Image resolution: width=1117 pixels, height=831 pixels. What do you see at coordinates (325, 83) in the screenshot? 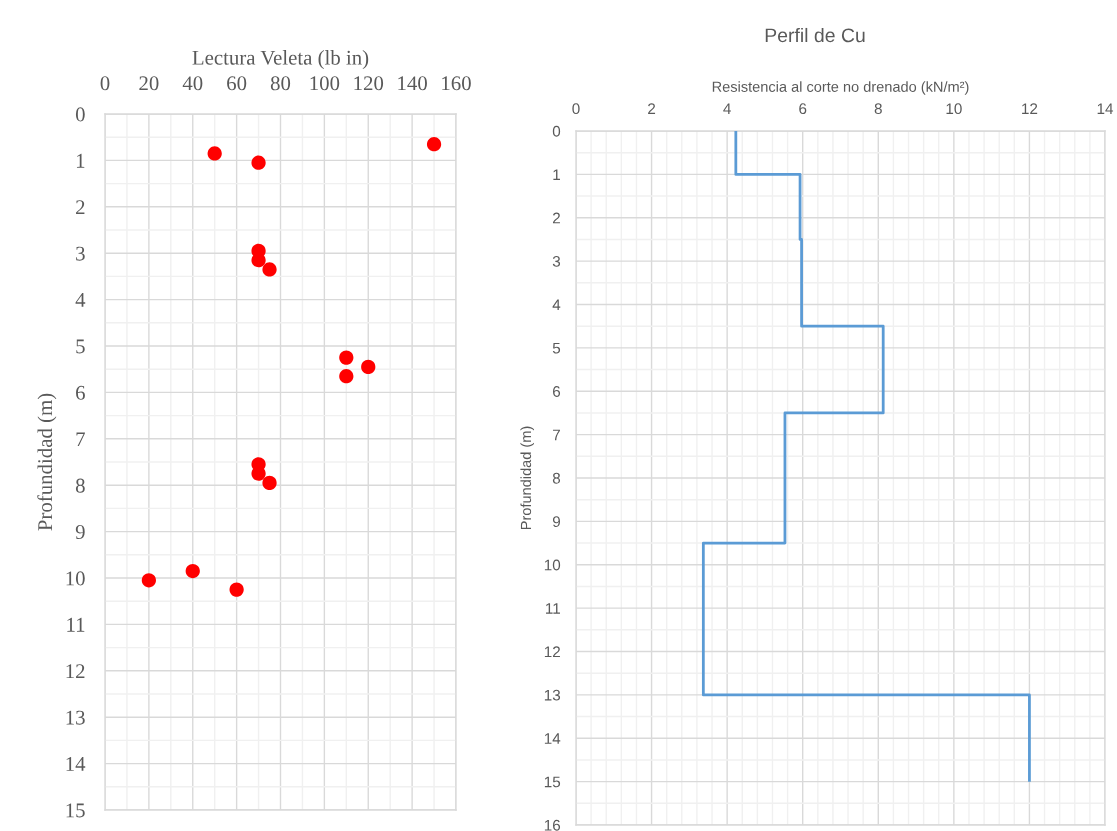
I see `x-tick-label: 100` at bounding box center [325, 83].